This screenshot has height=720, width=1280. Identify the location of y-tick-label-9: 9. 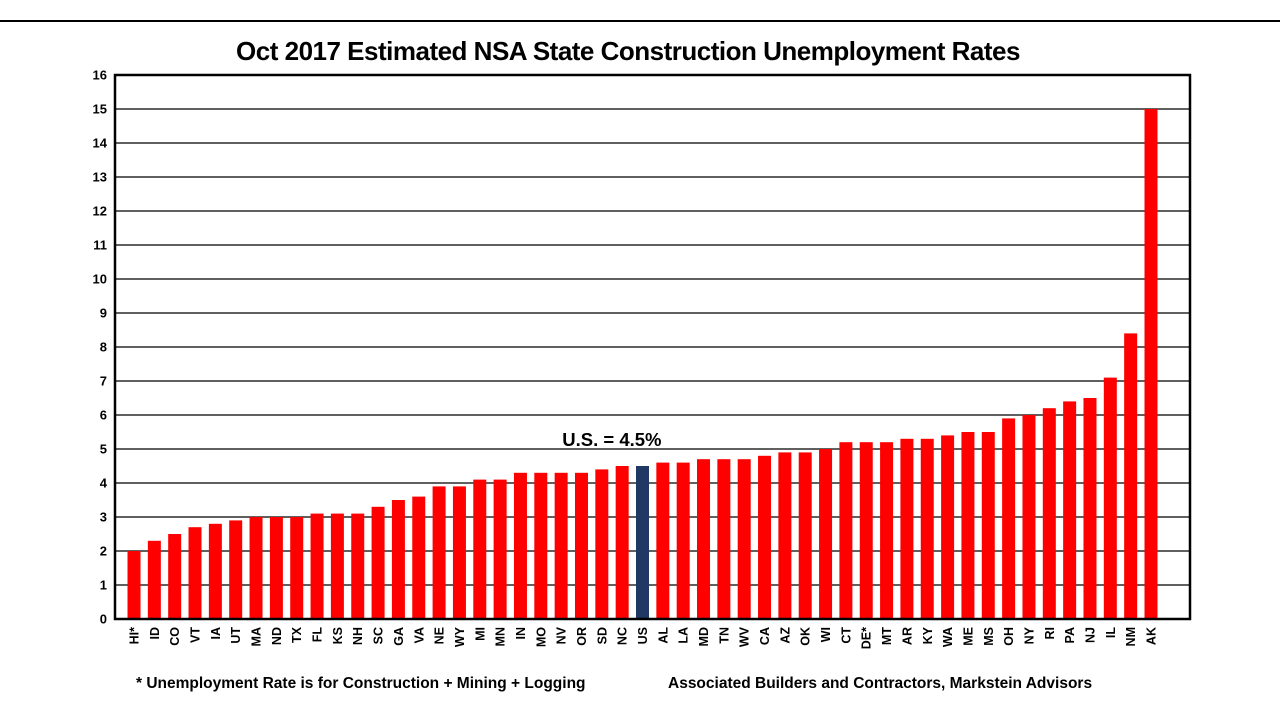
(103, 313).